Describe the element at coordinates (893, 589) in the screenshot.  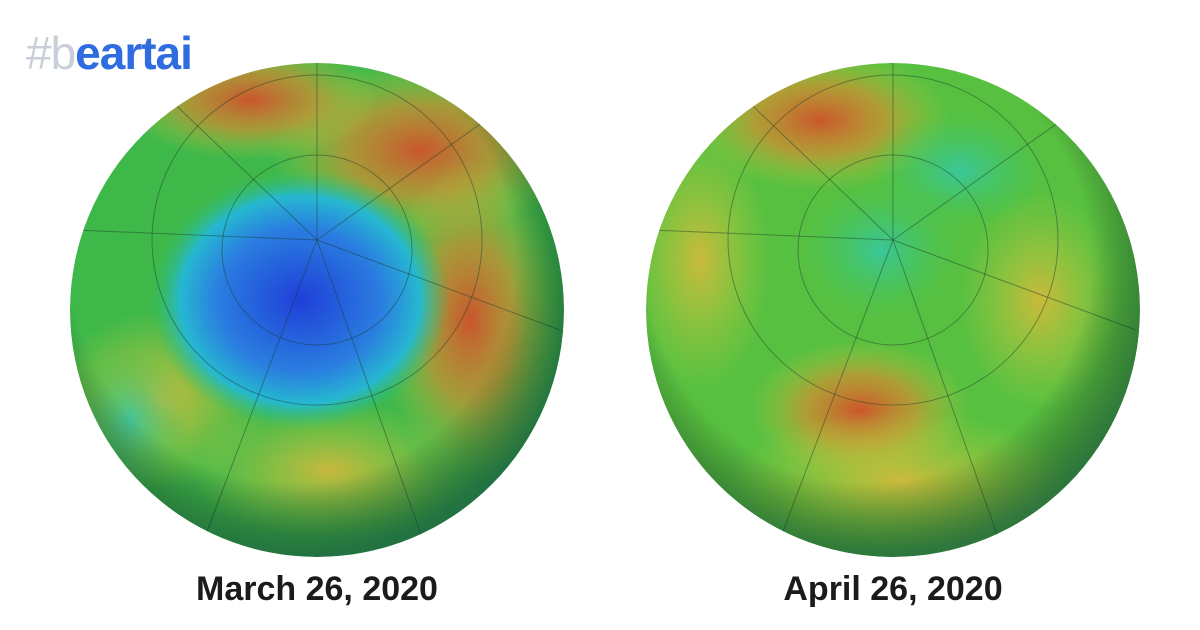
I see `caption: April 26, 2020` at that location.